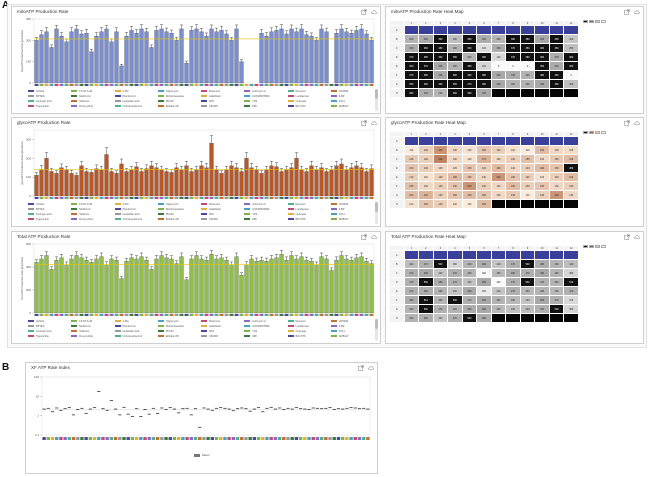 This screenshot has height=477, width=650. I want to click on export-icon, so click(364, 12).